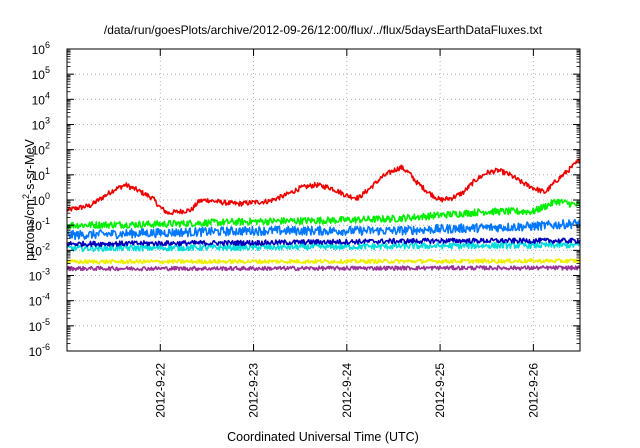 The width and height of the screenshot is (640, 448). Describe the element at coordinates (41, 124) in the screenshot. I see `y-tick-label: 10³` at that location.